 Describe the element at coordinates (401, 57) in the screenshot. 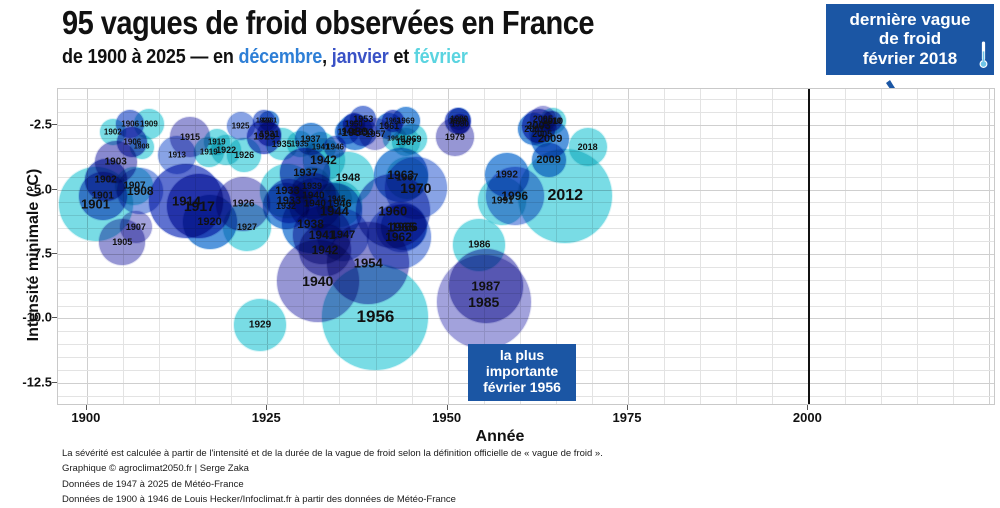

I see `subtitle-sep2: et` at that location.